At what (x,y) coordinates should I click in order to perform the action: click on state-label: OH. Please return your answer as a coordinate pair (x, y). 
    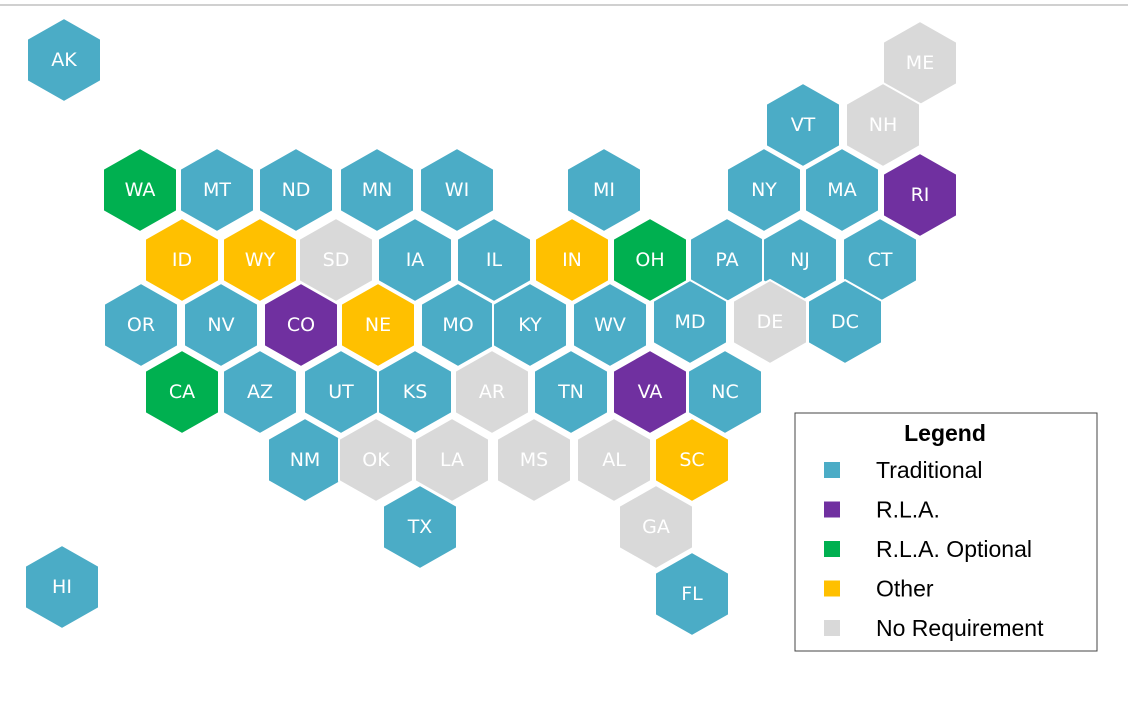
    Looking at the image, I should click on (649, 260).